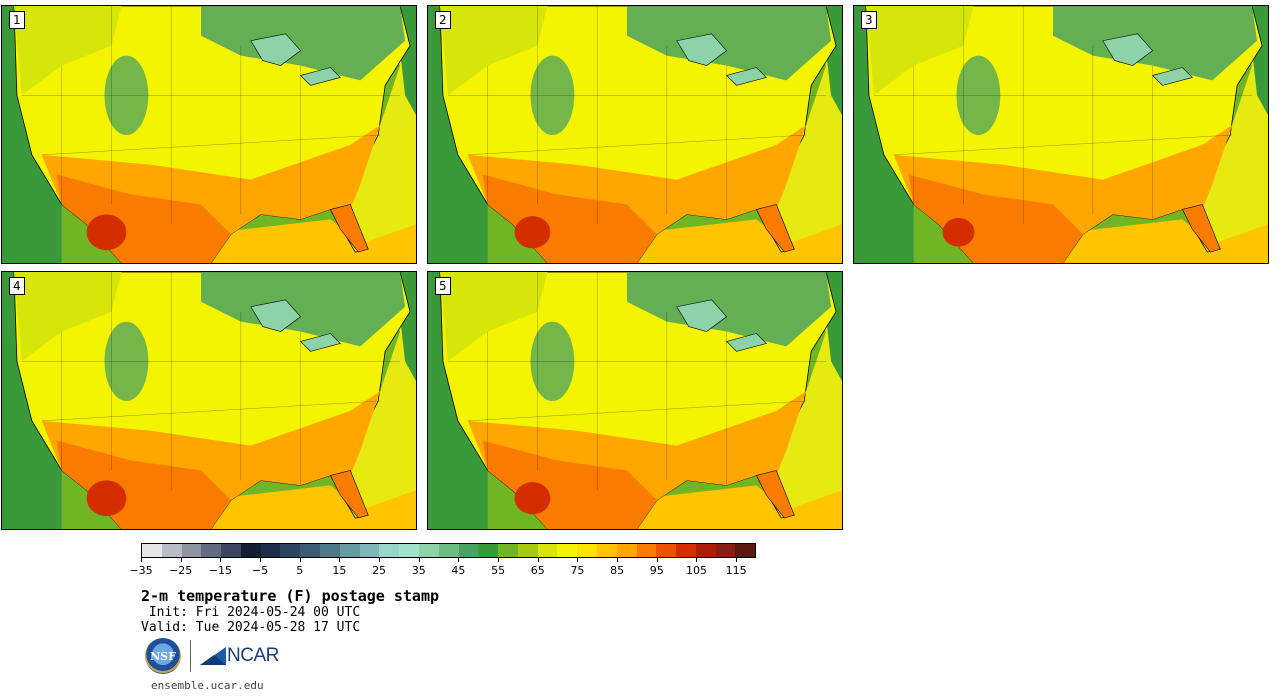  Describe the element at coordinates (290, 596) in the screenshot. I see `figure-title: 2-m temperature (F) postage stamp` at that location.